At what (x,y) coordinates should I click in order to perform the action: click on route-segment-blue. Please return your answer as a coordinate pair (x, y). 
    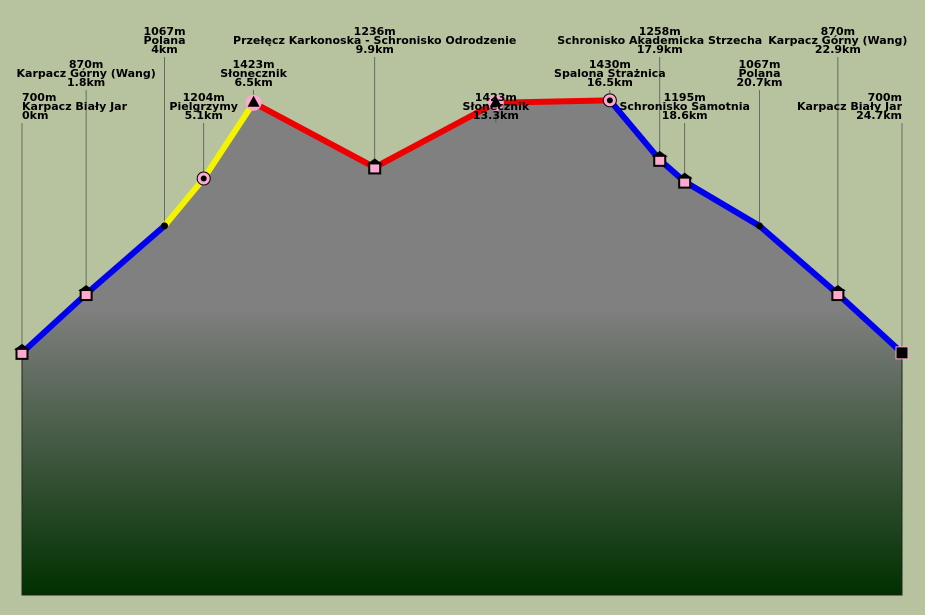
    Looking at the image, I should click on (756, 227).